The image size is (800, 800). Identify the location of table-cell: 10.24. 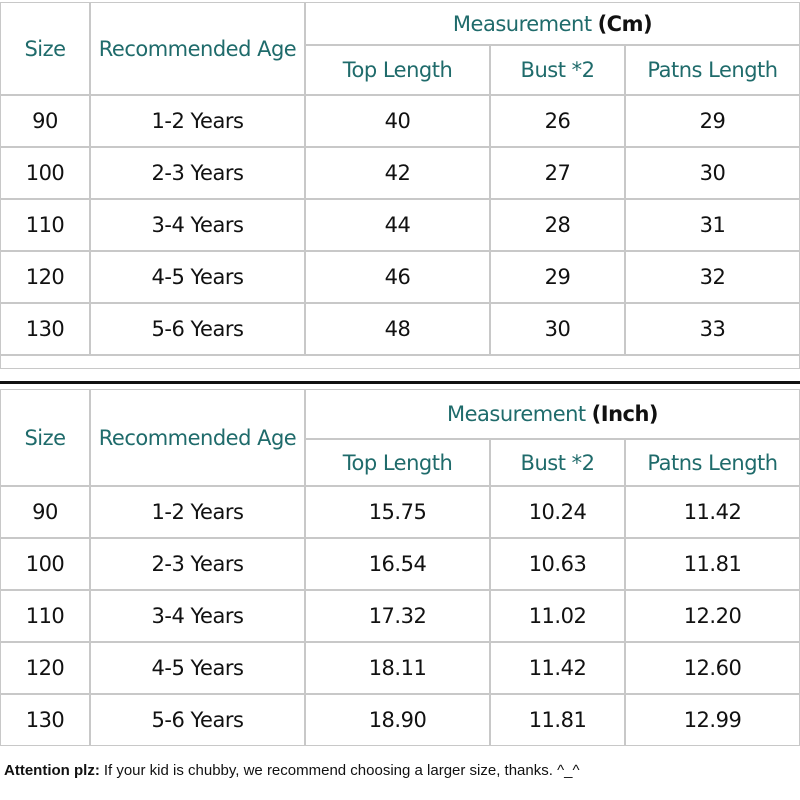
(557, 512).